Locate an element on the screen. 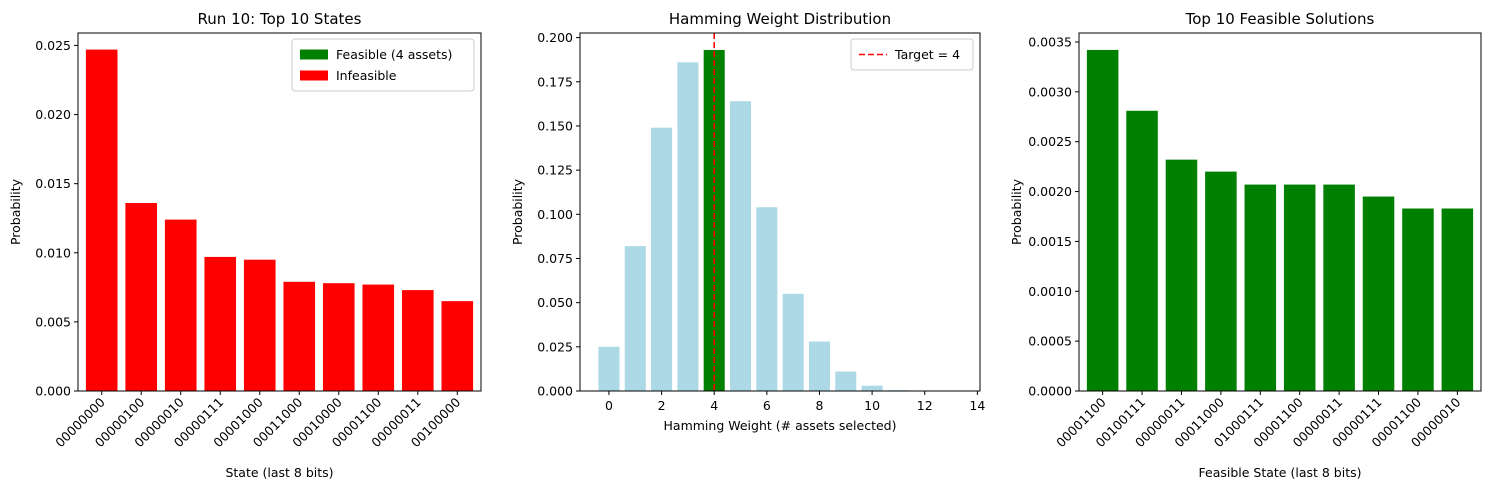 This screenshot has width=1489, height=490. x-tick-label: 2 is located at coordinates (662, 405).